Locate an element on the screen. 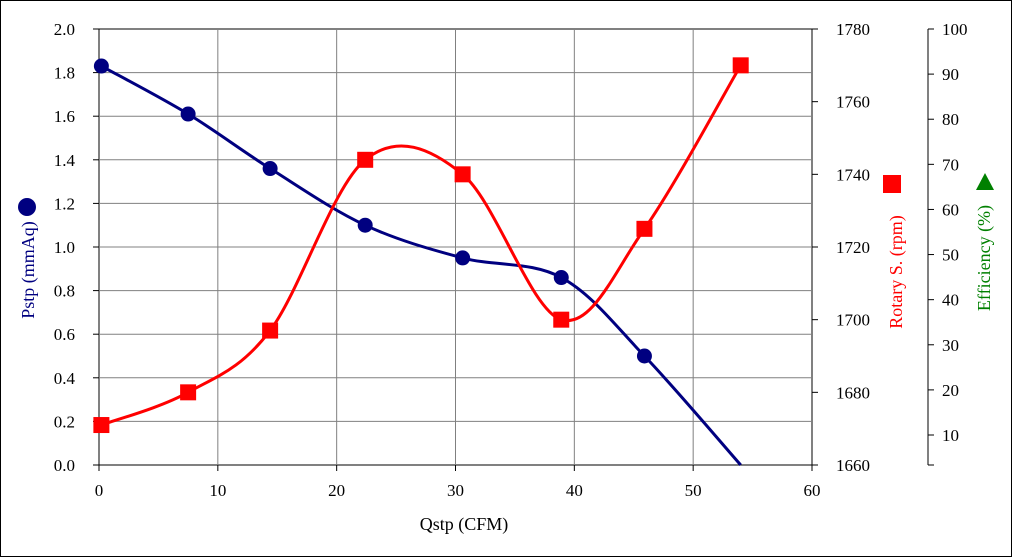 Image resolution: width=1012 pixels, height=557 pixels. y-right2-tick-label: 30 is located at coordinates (950, 345).